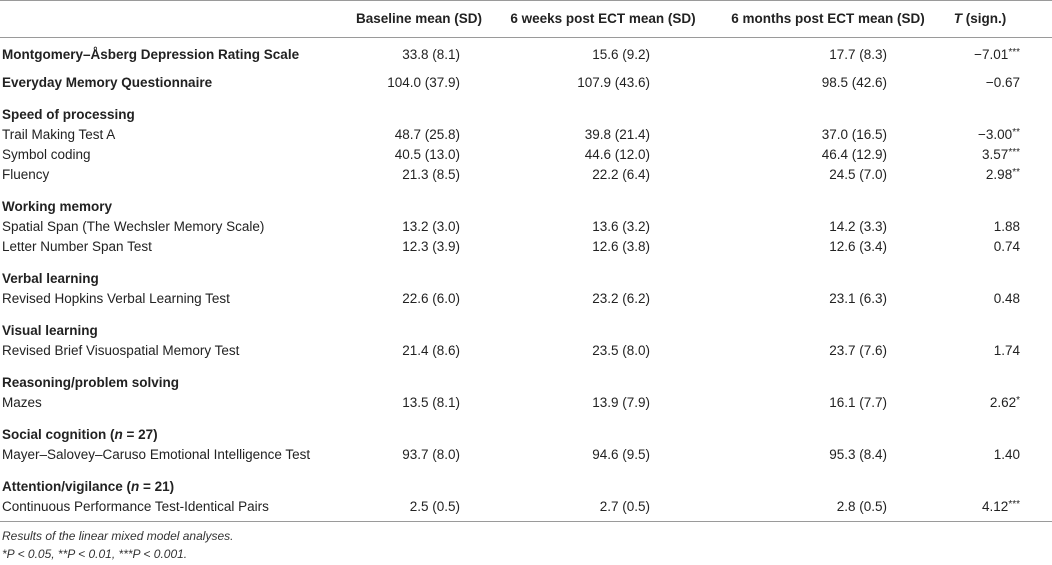 This screenshot has width=1052, height=565. I want to click on months6-value: 14.2 (3.3), so click(858, 226).